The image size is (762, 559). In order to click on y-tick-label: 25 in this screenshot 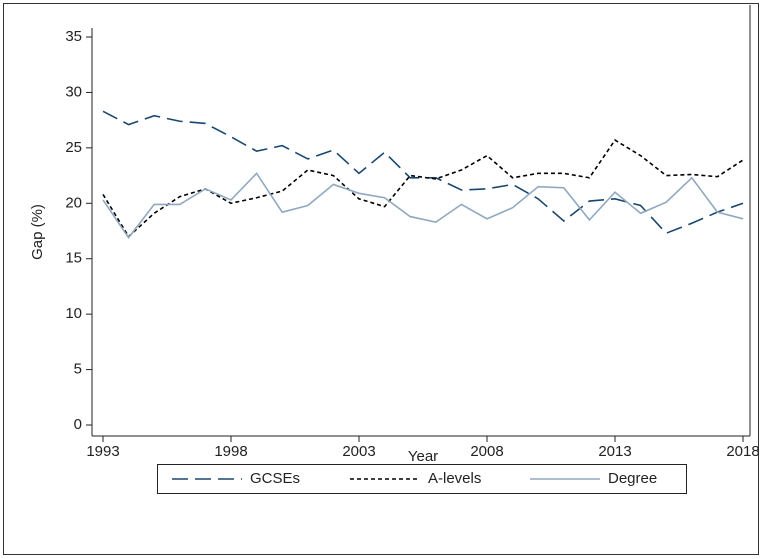, I will do `click(73, 147)`.